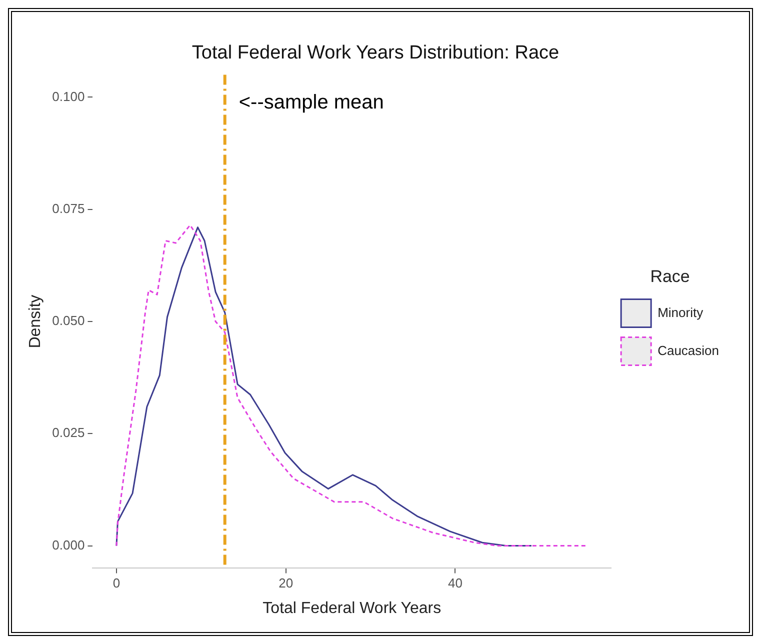 This screenshot has height=644, width=761. Describe the element at coordinates (352, 608) in the screenshot. I see `x-axis-title: Total Federal Work Years` at that location.